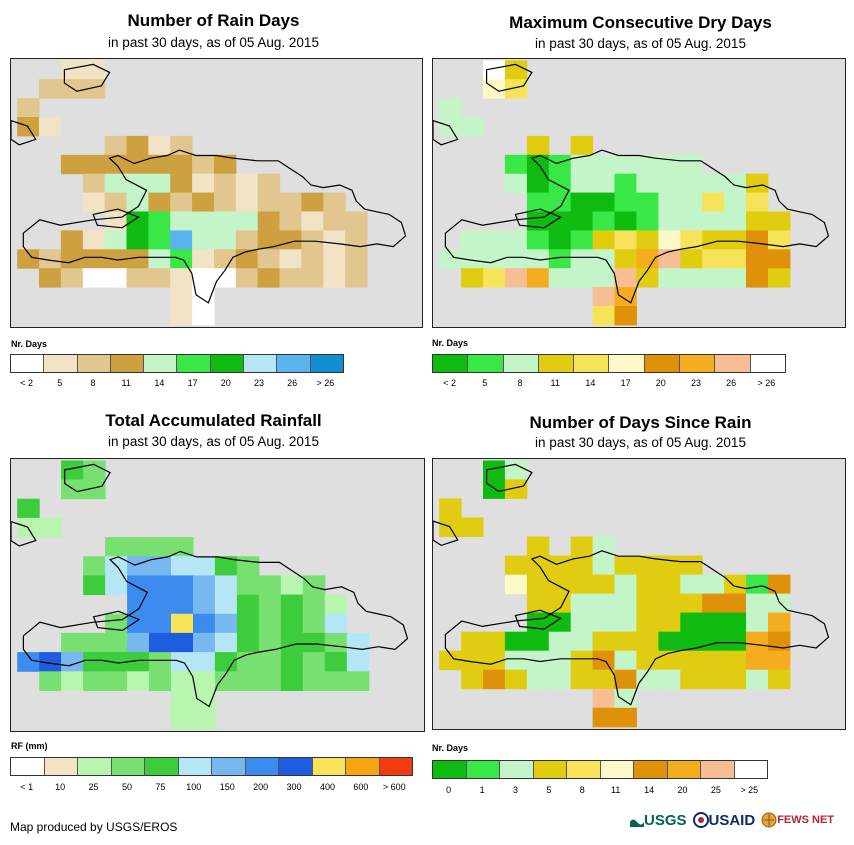  I want to click on usgs-logo: USGS, so click(658, 820).